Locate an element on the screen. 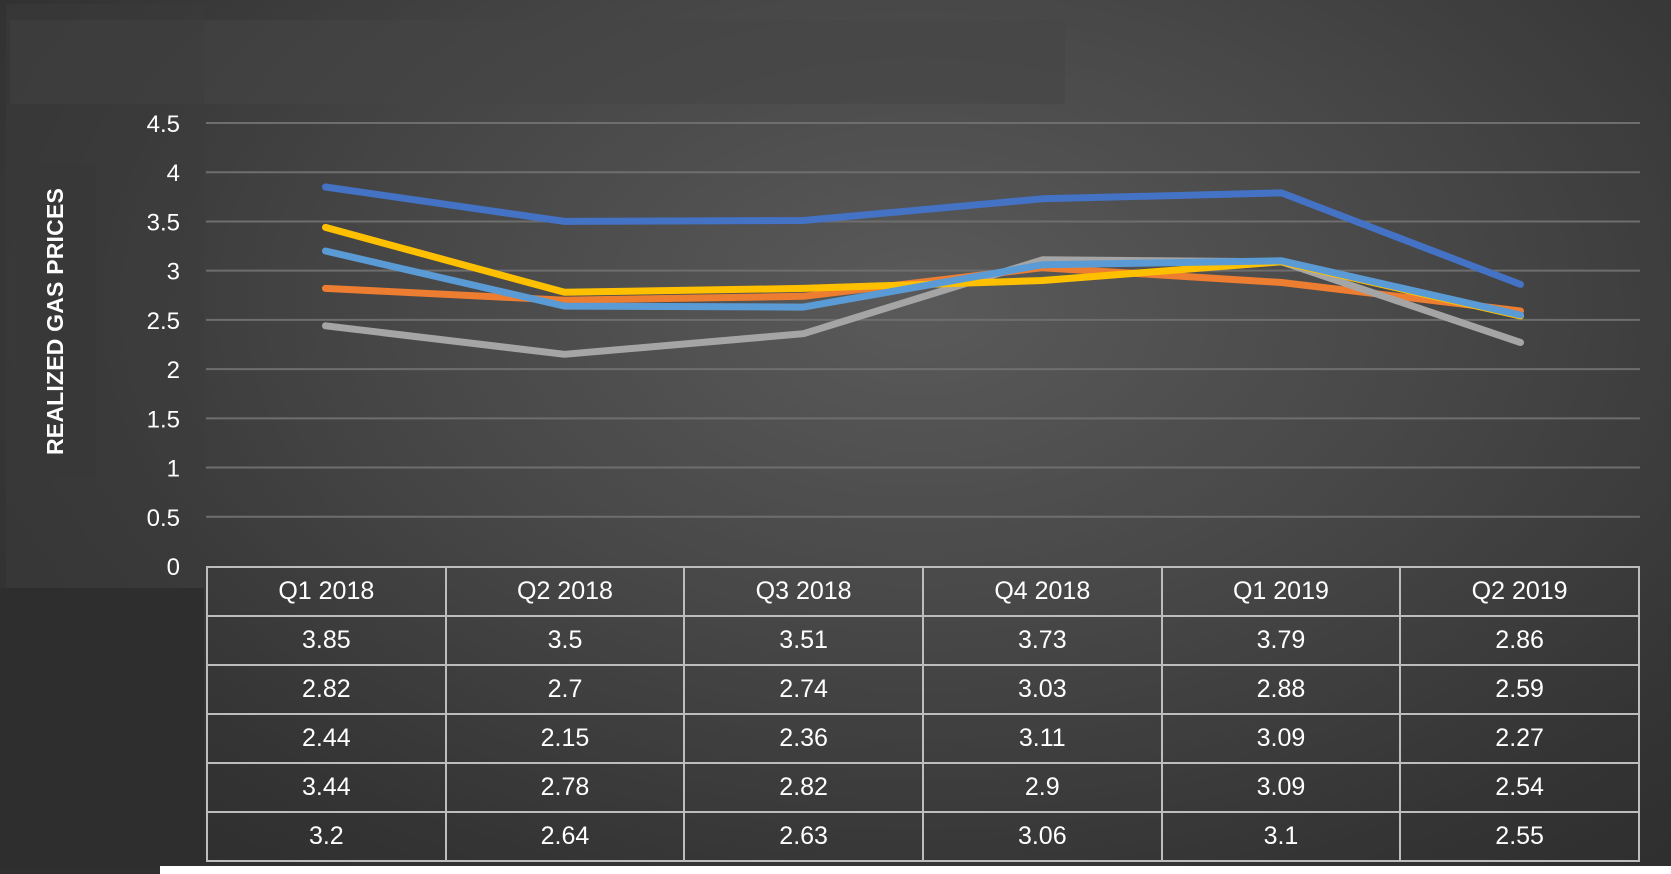 The image size is (1671, 874). series-lines is located at coordinates (923, 270).